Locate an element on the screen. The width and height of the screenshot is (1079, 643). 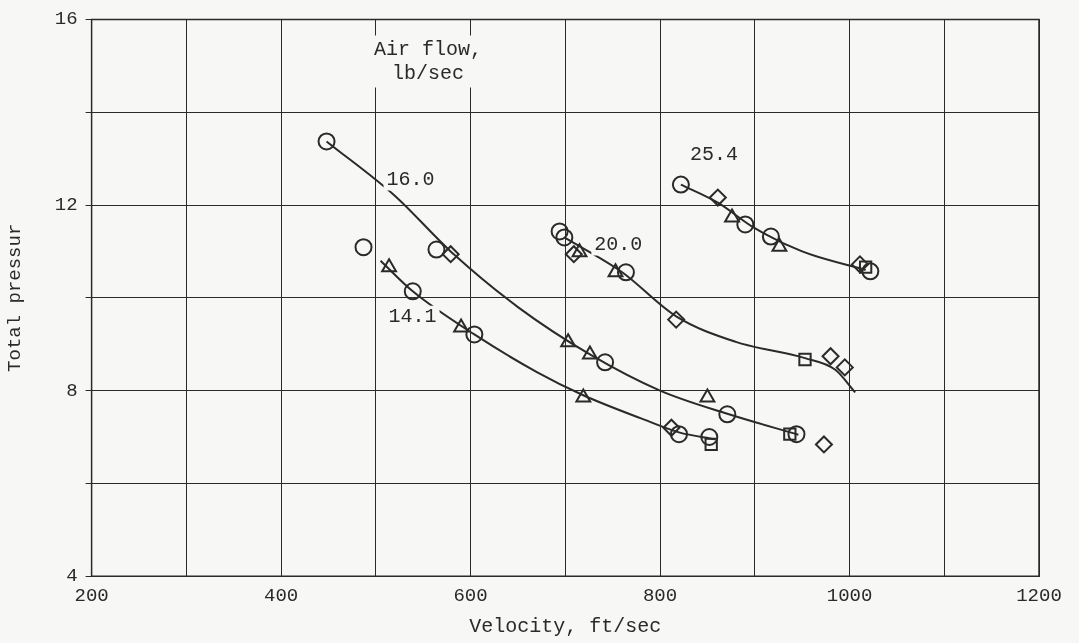
x-axis-title: Velocity, ft/sec is located at coordinates (565, 627).